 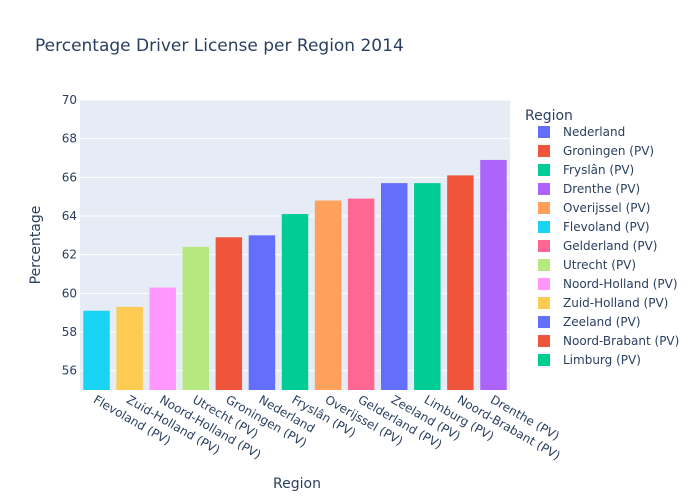 What do you see at coordinates (606, 227) in the screenshot?
I see `legend-label: Flevoland (PV)` at bounding box center [606, 227].